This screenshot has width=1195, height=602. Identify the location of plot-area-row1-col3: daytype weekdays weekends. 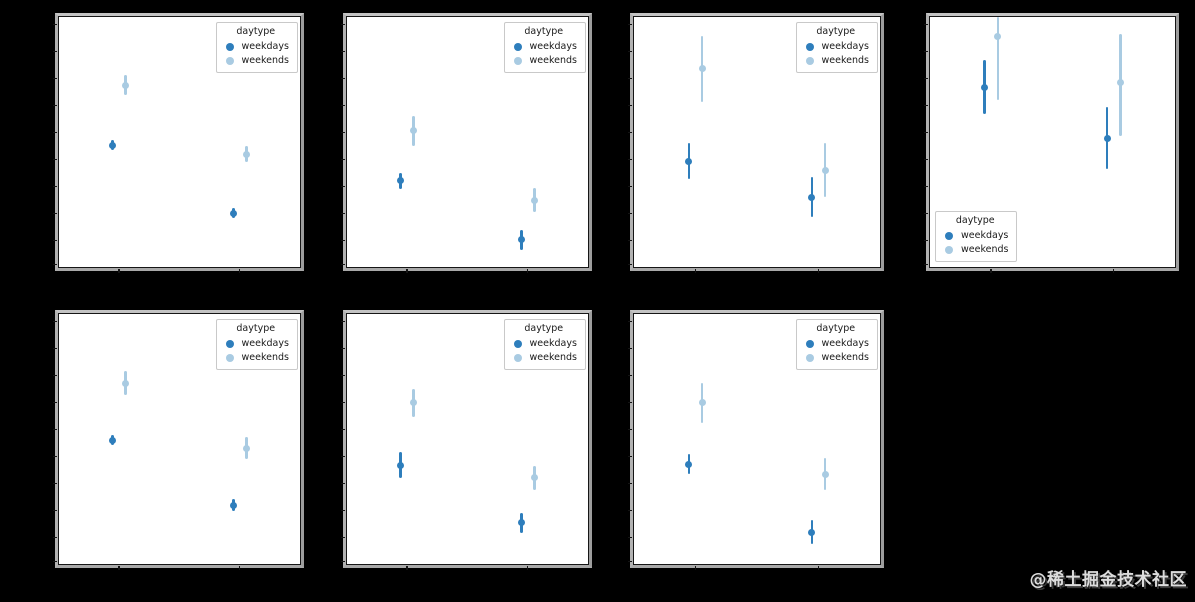
(754, 144).